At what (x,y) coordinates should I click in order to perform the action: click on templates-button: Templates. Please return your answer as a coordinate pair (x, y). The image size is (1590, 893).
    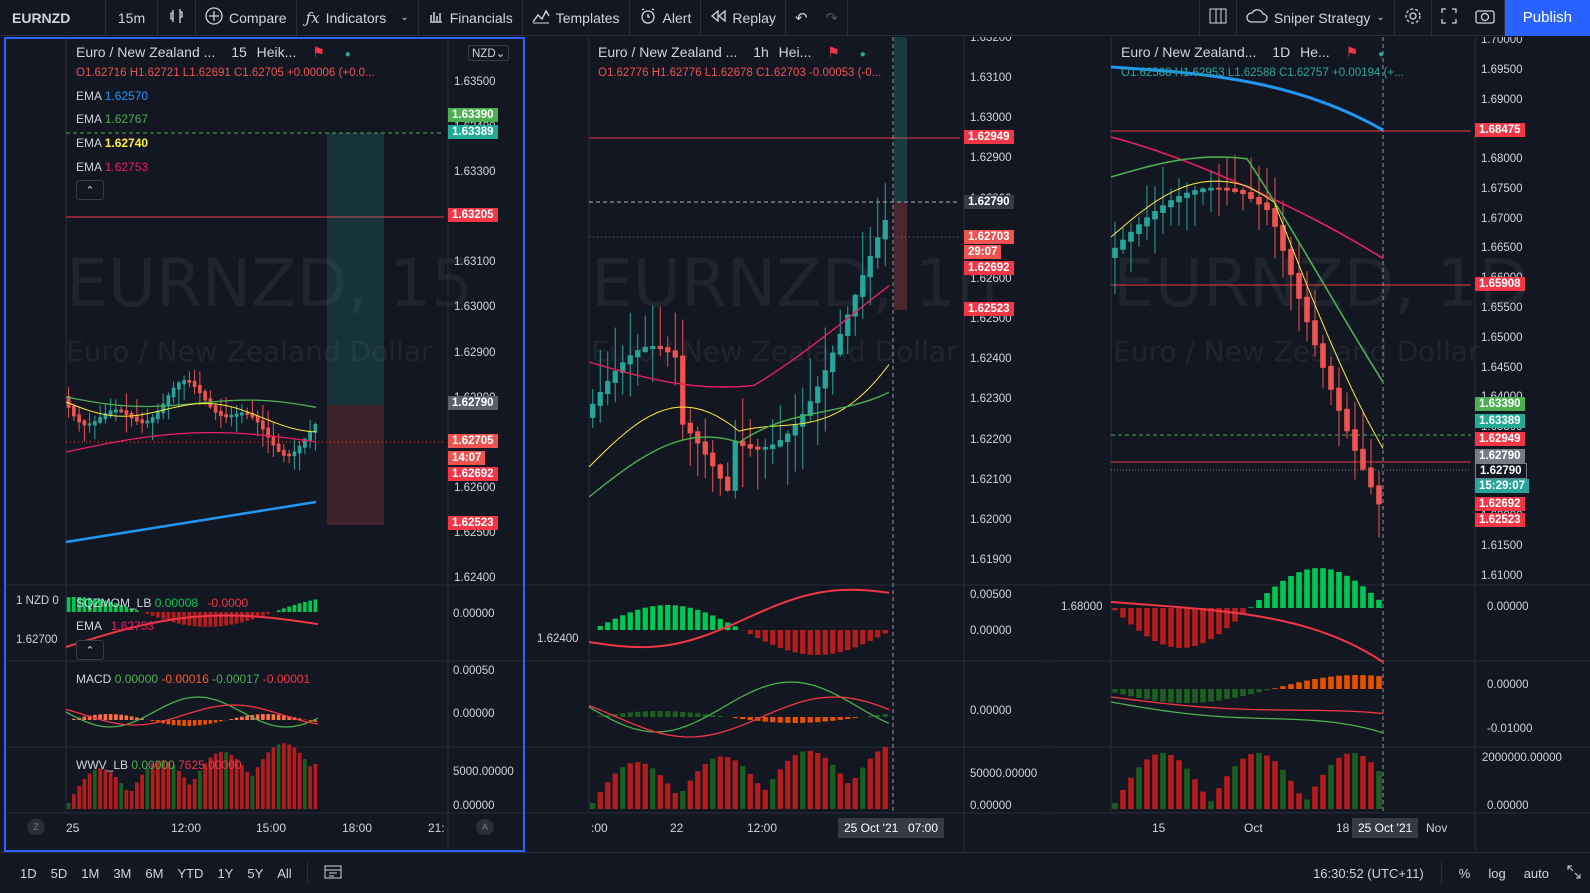
    Looking at the image, I should click on (576, 18).